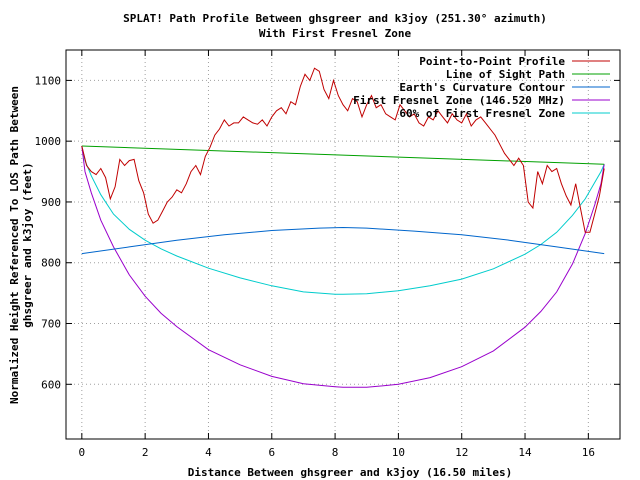 The width and height of the screenshot is (640, 480). What do you see at coordinates (482, 113) in the screenshot?
I see `legend-label-4: 60% of First Fresnel Zone` at bounding box center [482, 113].